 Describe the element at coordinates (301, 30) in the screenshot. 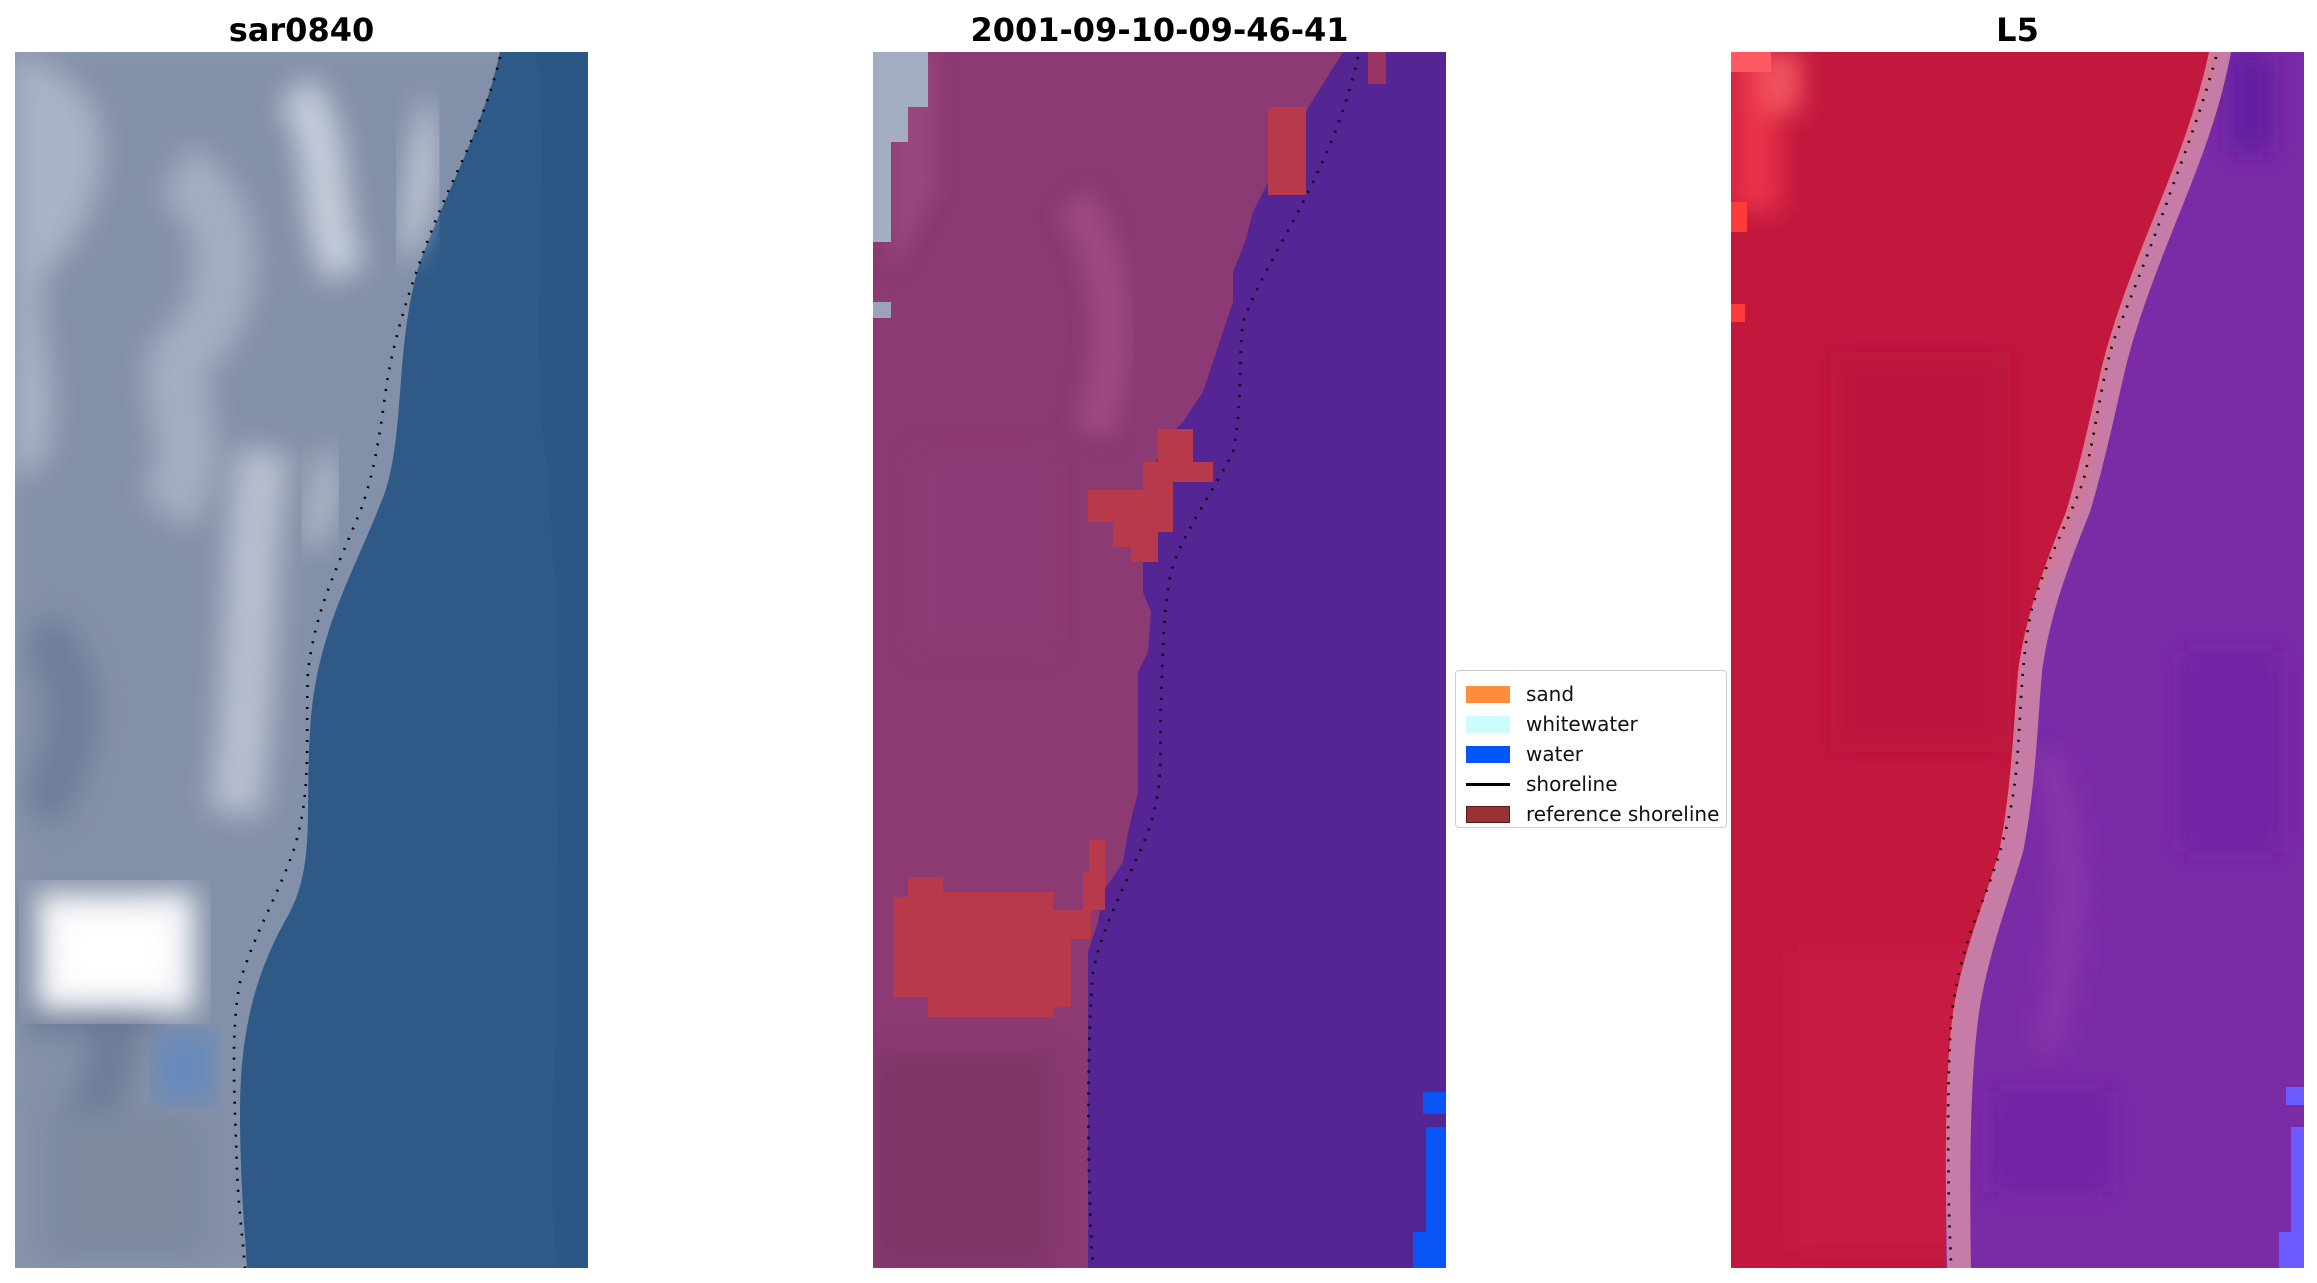

I see `panel-title-rgb: sar0840` at that location.